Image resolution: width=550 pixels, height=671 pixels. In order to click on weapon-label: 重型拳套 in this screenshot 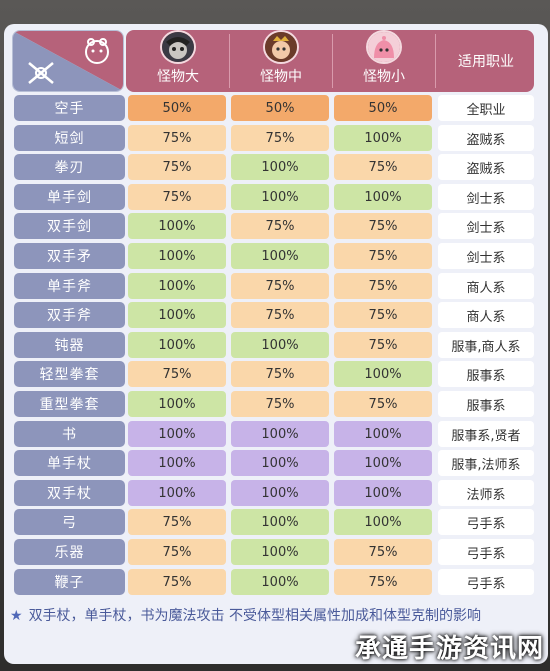, I will do `click(69, 404)`.